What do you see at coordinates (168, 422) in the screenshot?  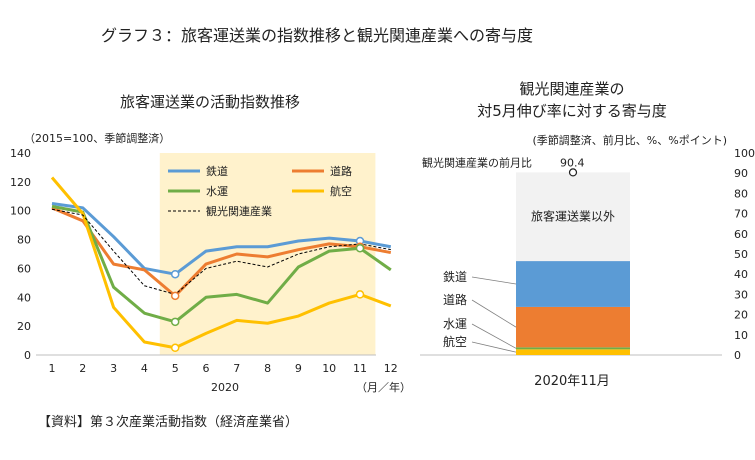 I see `source-note: 【資料】第３次産業活動指数（経済産業省）` at bounding box center [168, 422].